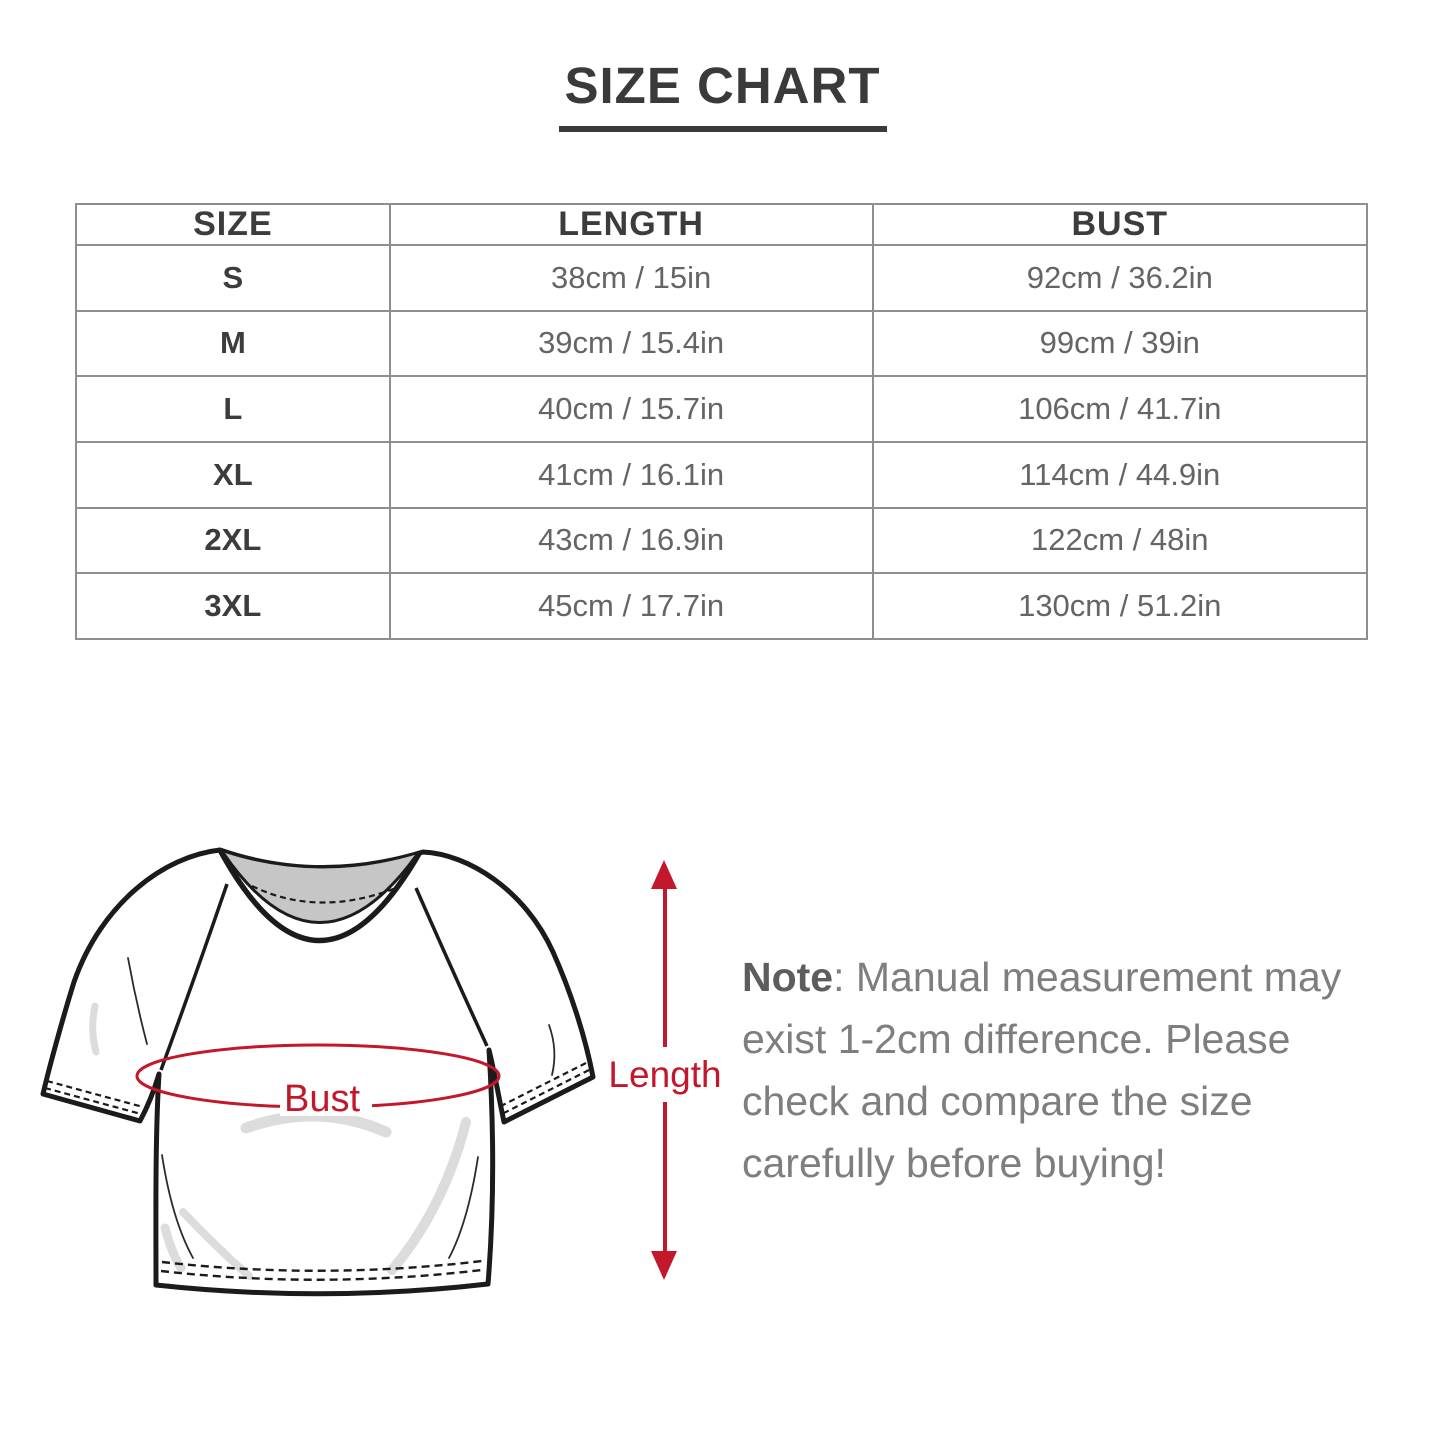 This screenshot has width=1445, height=1445. What do you see at coordinates (1120, 474) in the screenshot?
I see `bust-value: 114cm / 44.9in` at bounding box center [1120, 474].